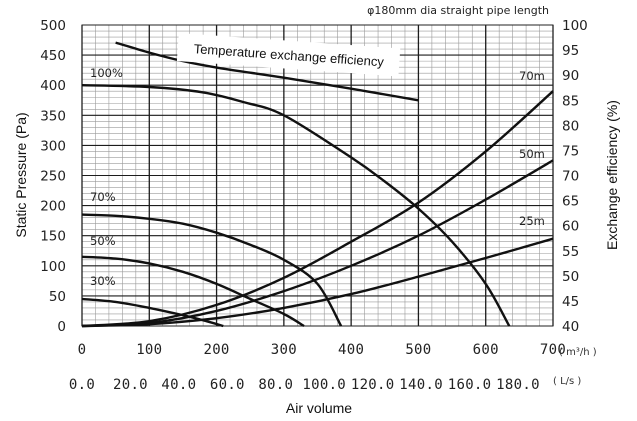  Describe the element at coordinates (570, 151) in the screenshot. I see `y-right-tick-label: 75` at that location.